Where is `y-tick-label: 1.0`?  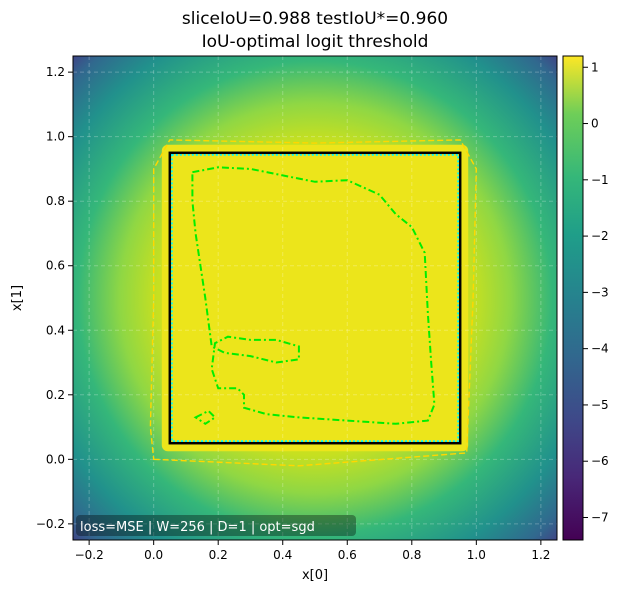 y-tick-label: 1.0 is located at coordinates (55, 137).